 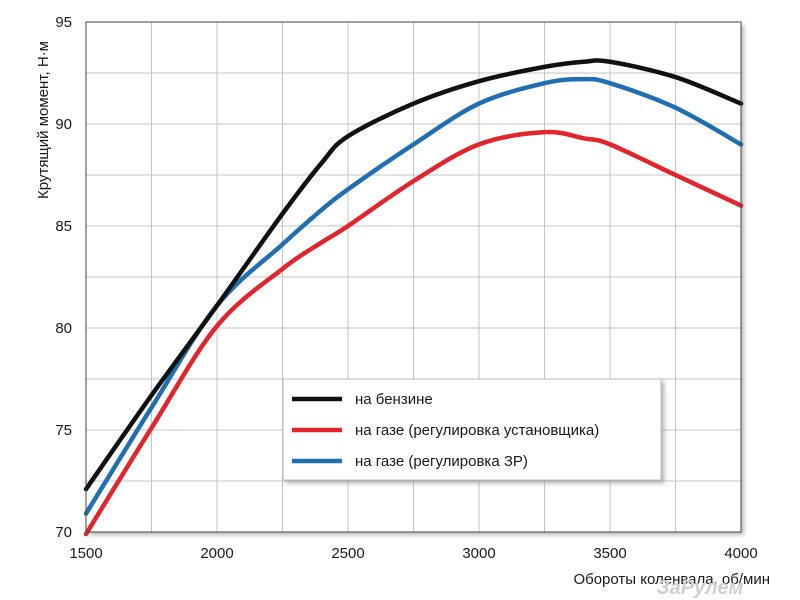 I want to click on x-tick-label: 4000, so click(x=740, y=553).